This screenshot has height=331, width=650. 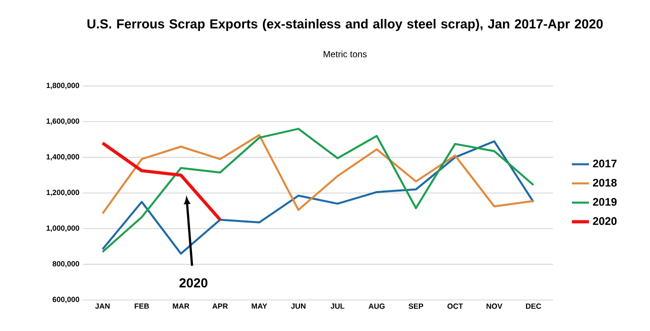 I want to click on chart-title: U.S. Ferrous Scrap Exports (ex-stainless and alloy steel scrap), Jan 2017-Apr 2020, so click(x=345, y=25).